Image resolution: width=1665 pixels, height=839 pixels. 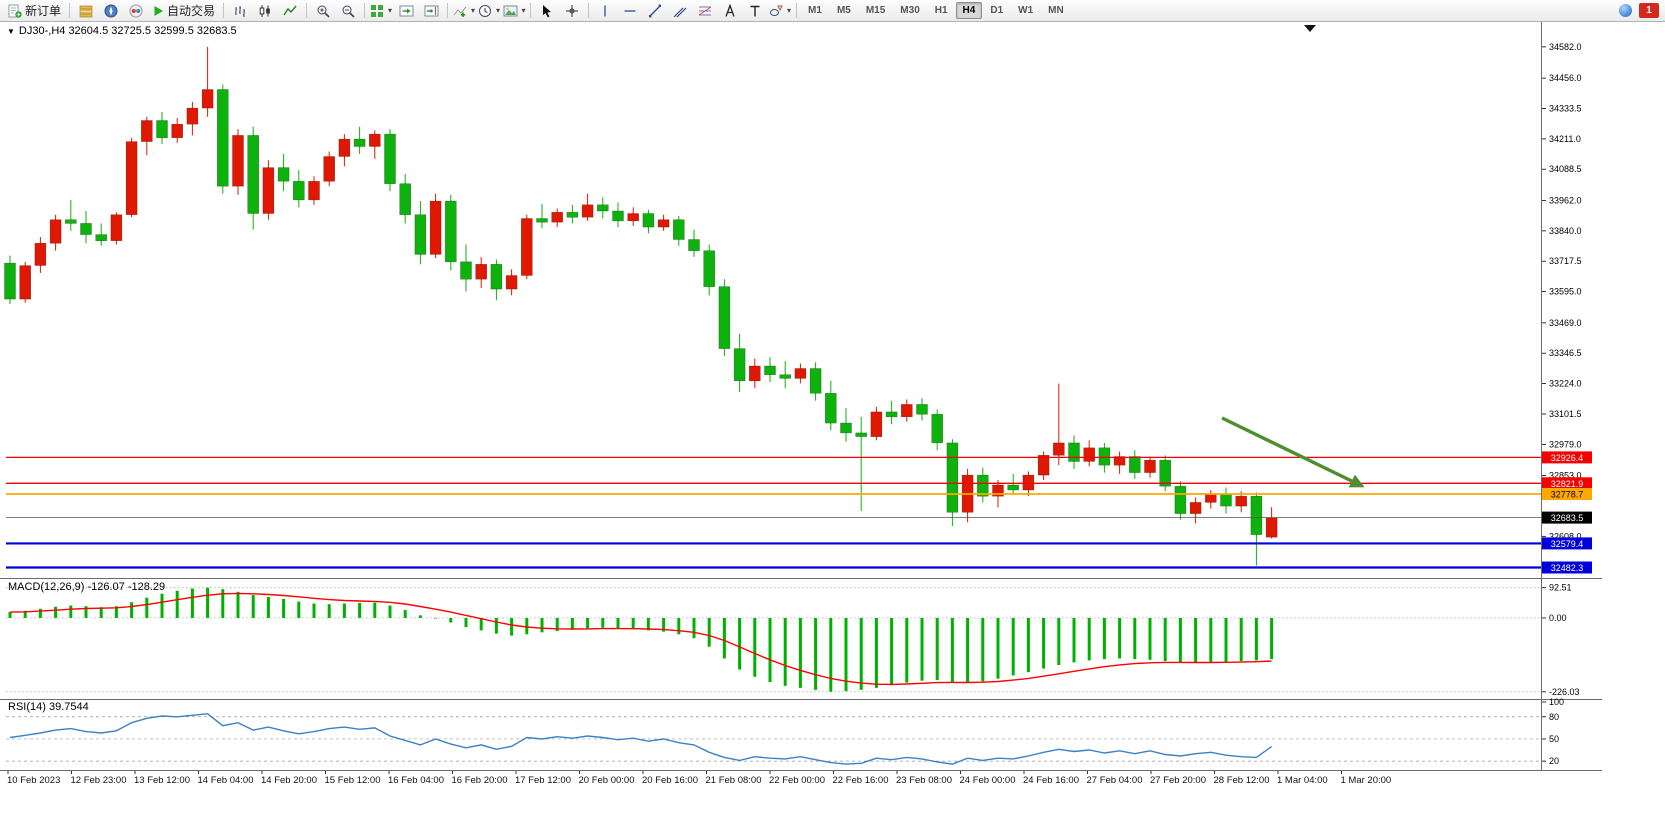 I want to click on timeframe-button-m5: M5, so click(x=844, y=10).